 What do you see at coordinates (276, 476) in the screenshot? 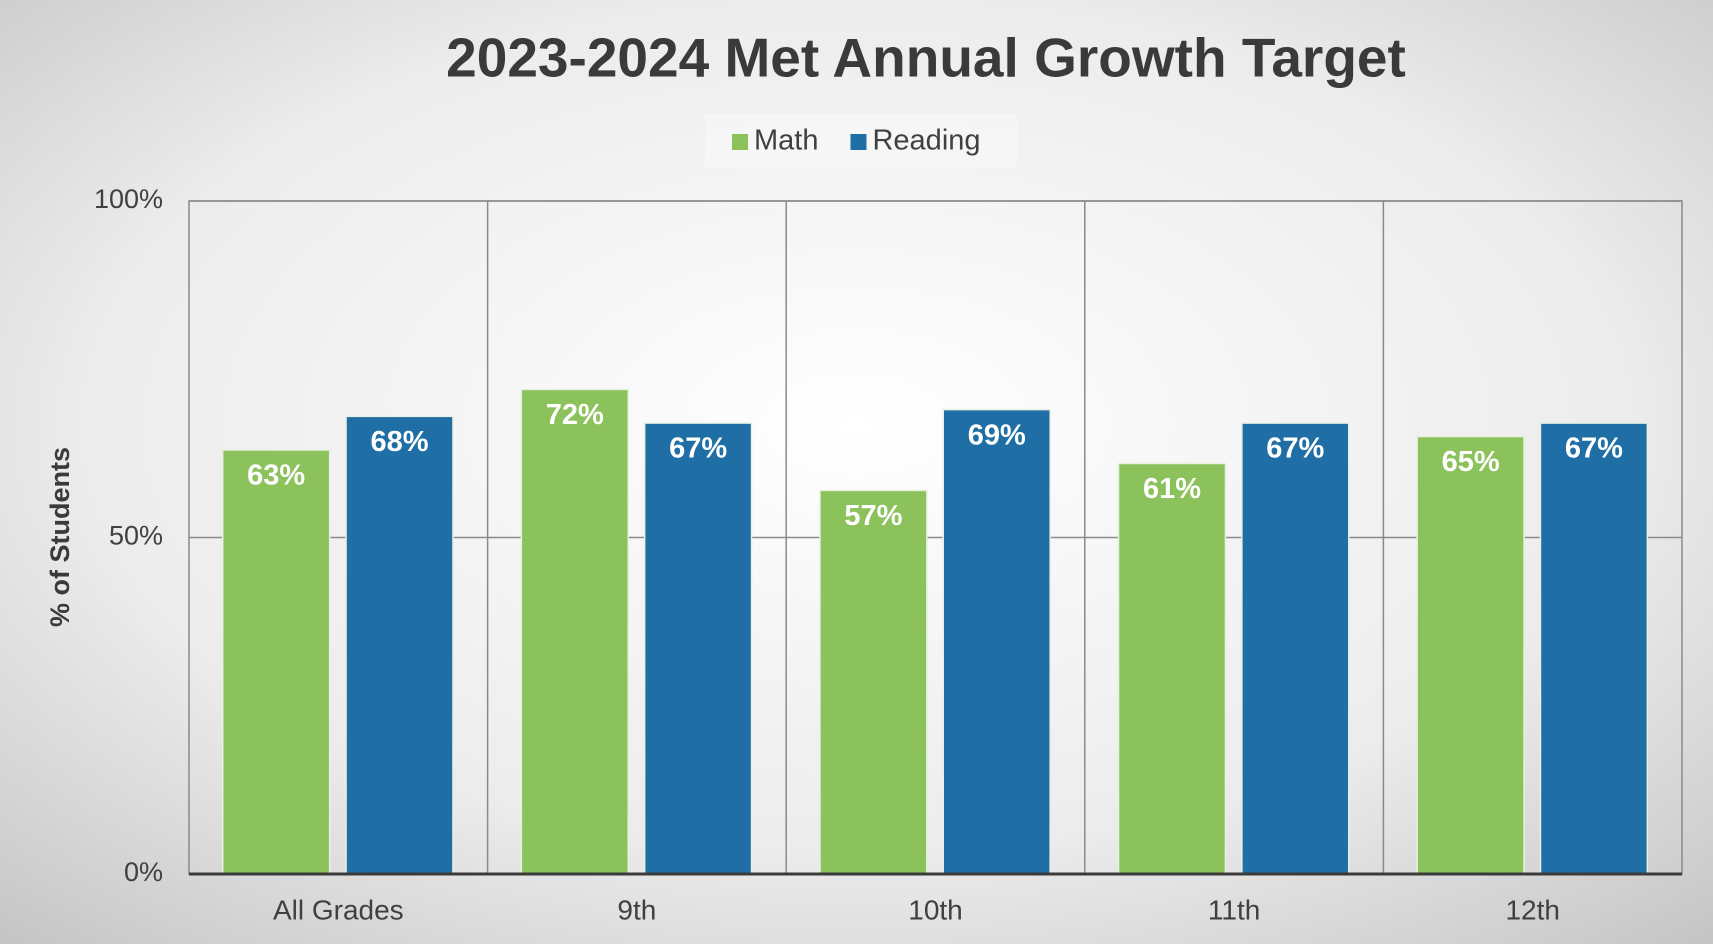
I see `data-label: 63%` at bounding box center [276, 476].